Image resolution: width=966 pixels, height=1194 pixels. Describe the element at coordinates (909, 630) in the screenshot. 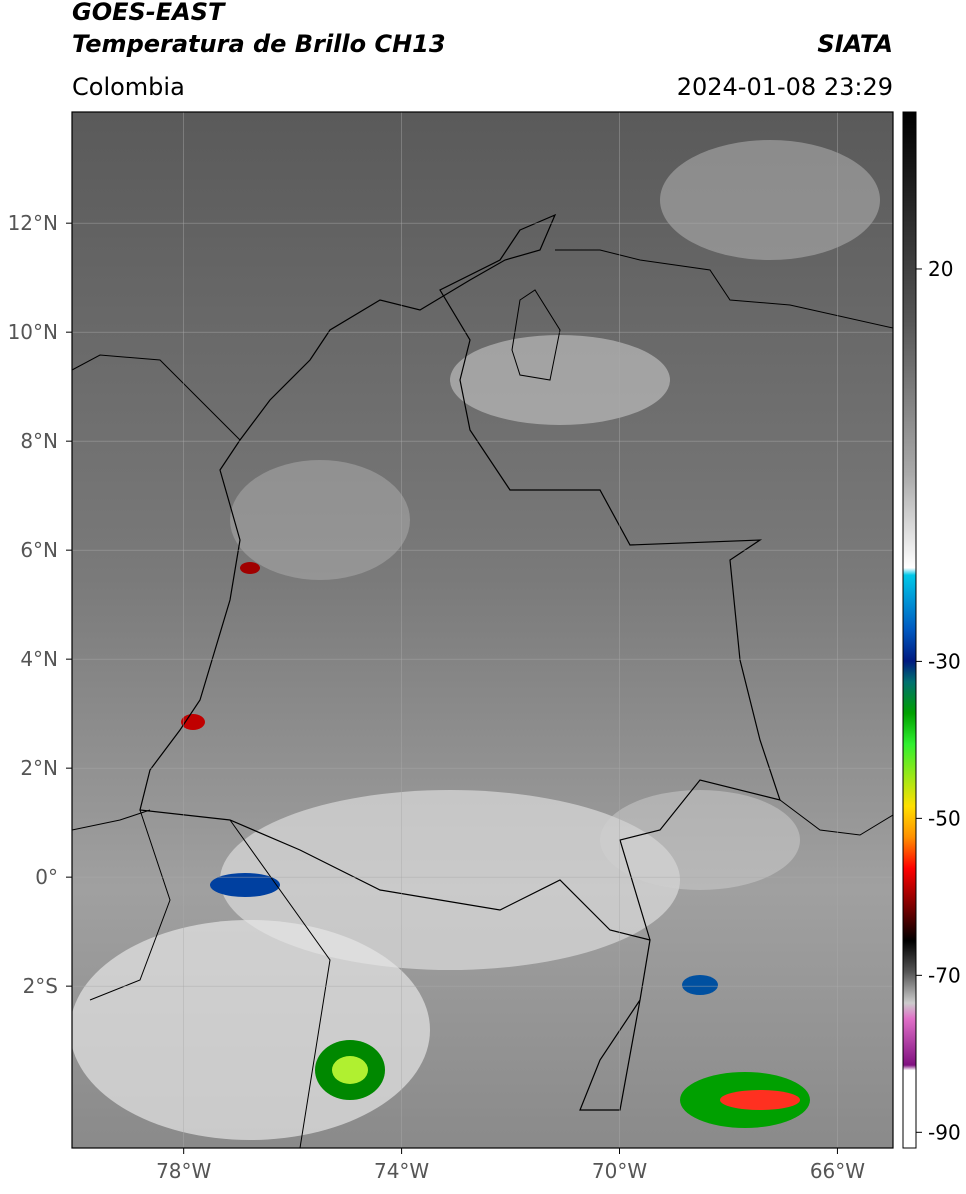

I see `colorbar` at that location.